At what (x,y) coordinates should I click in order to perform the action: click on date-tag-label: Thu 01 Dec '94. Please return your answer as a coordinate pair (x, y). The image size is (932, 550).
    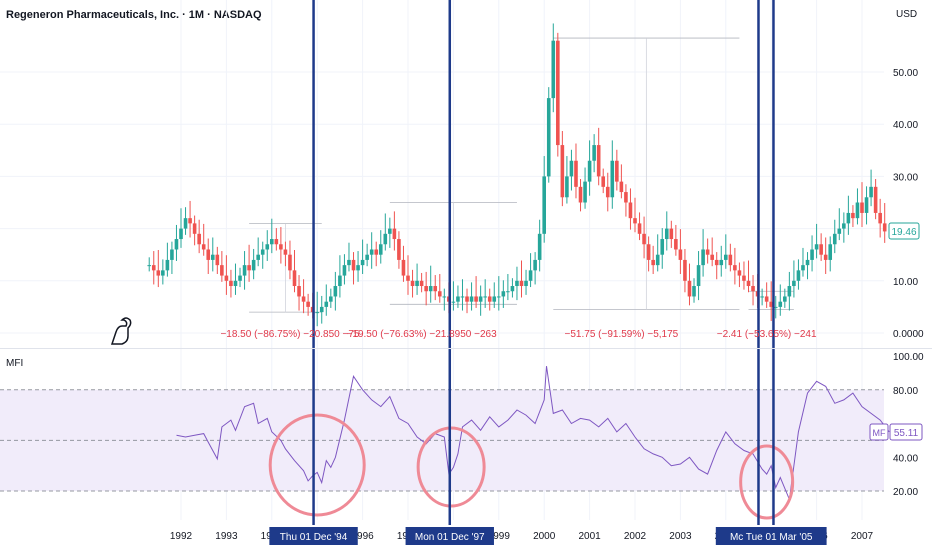
    Looking at the image, I should click on (314, 537).